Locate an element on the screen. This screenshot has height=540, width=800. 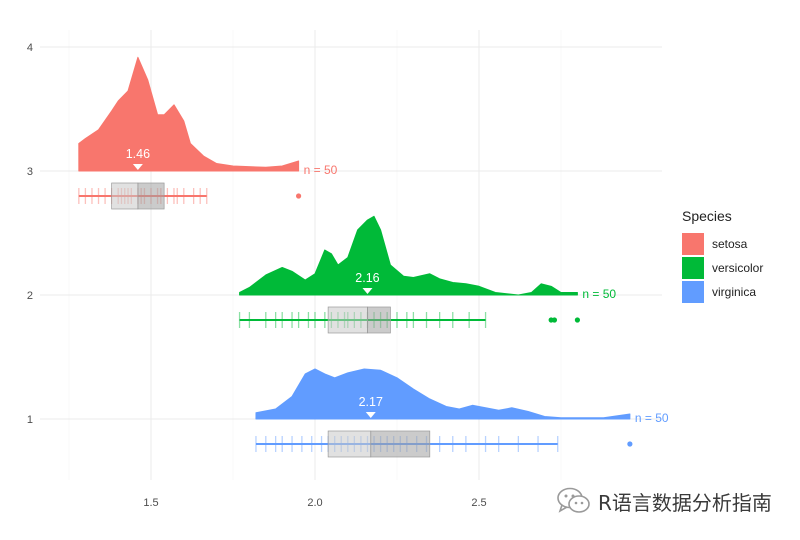
legend-title: Species is located at coordinates (707, 216).